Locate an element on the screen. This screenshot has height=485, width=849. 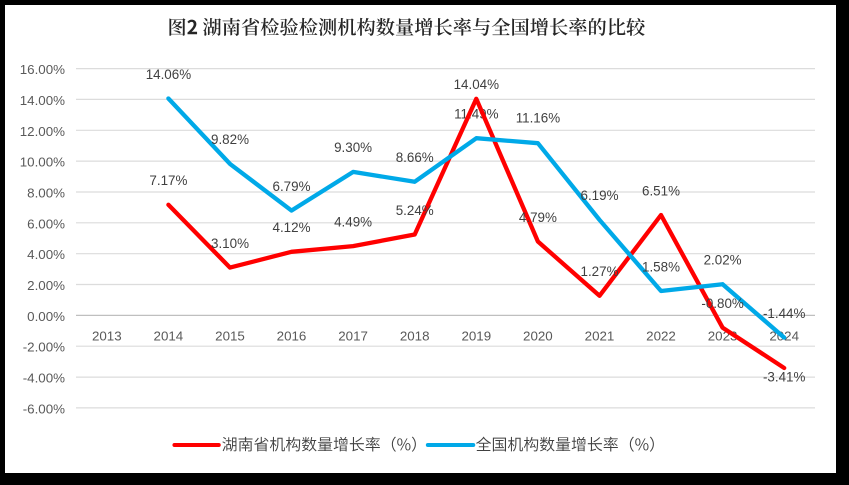
svg-text: 2022 is located at coordinates (661, 335).